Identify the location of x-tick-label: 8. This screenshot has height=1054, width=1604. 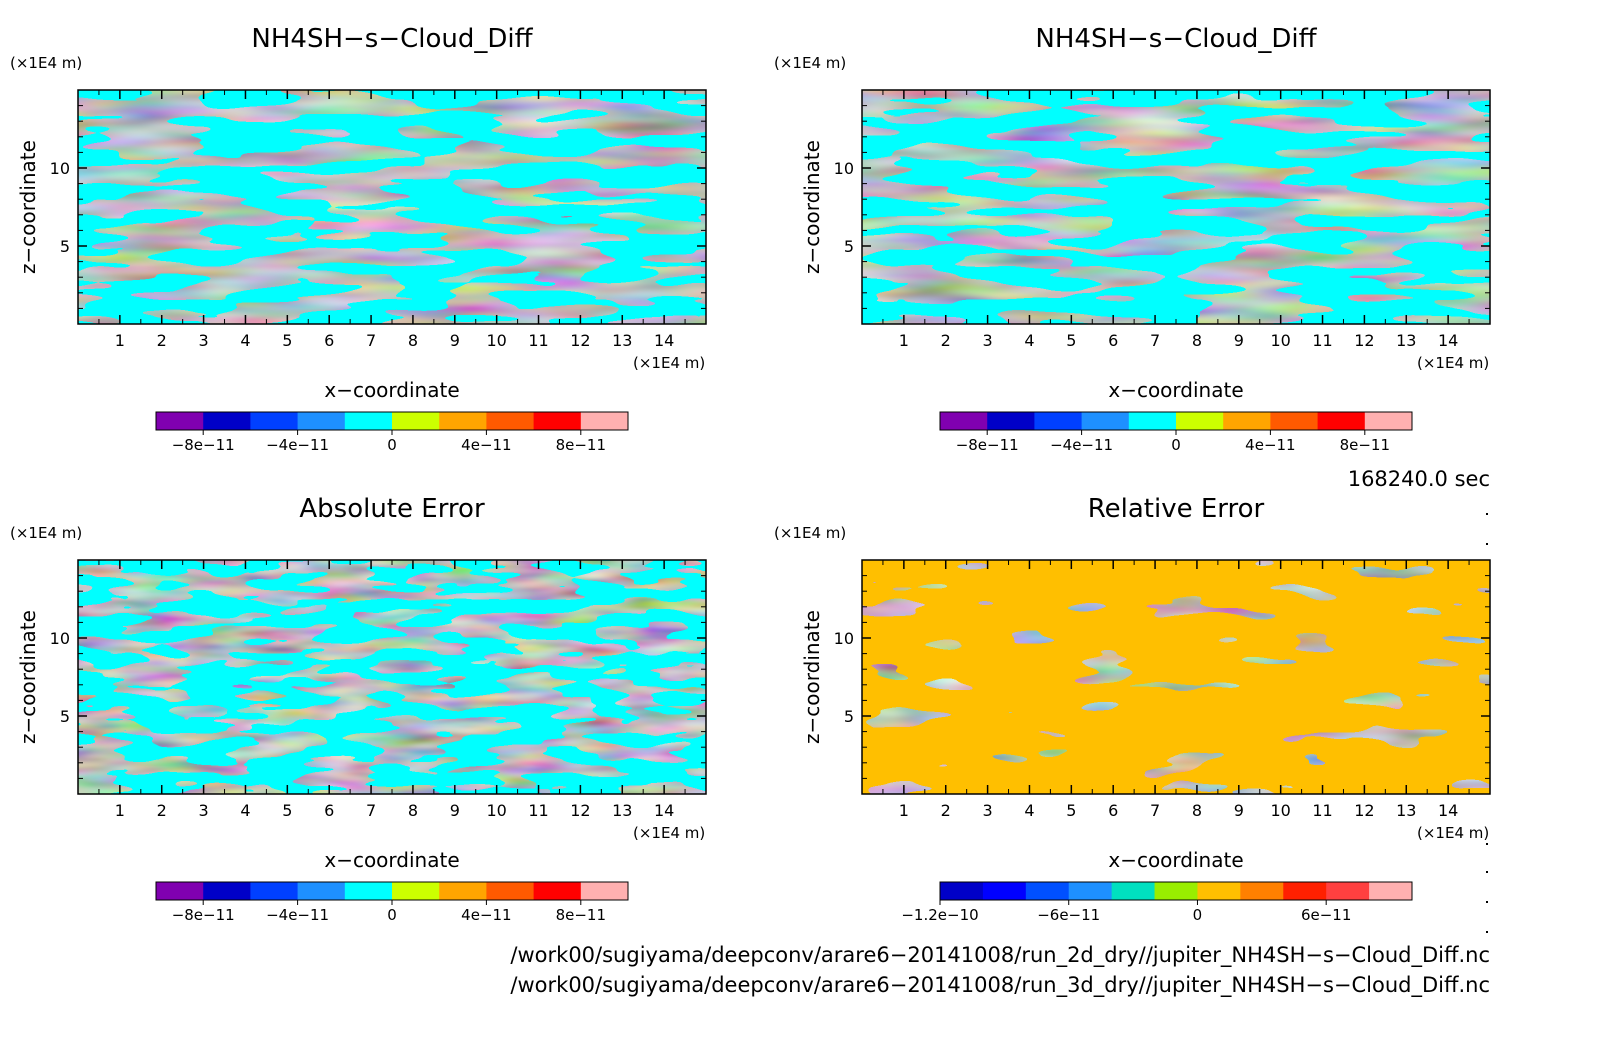
(1197, 810).